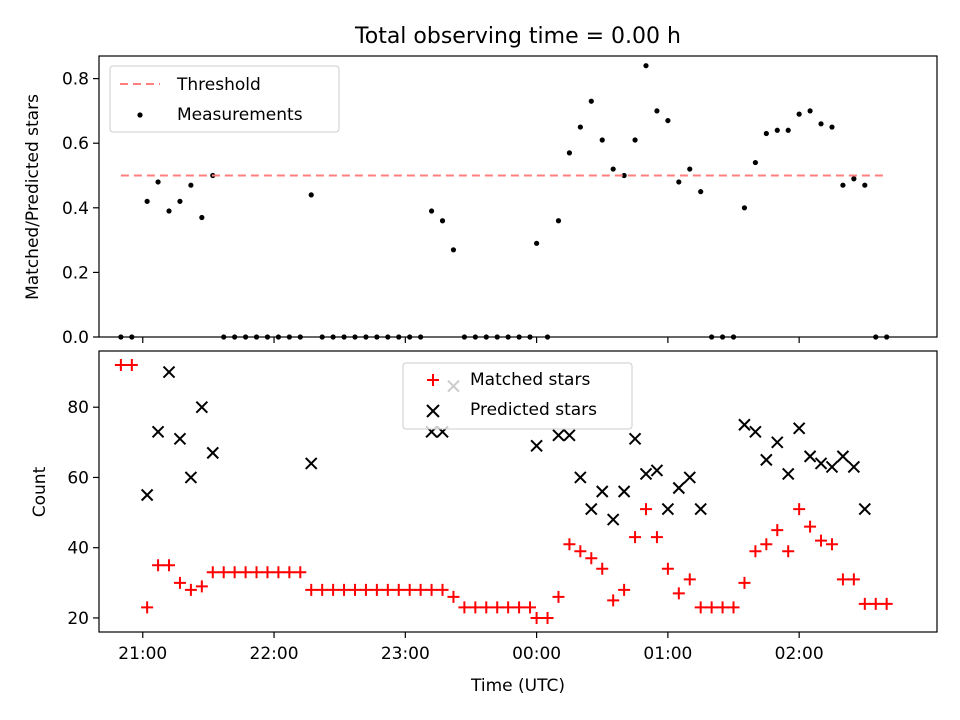  What do you see at coordinates (75, 338) in the screenshot?
I see `top-y-tick-label: 0.0` at bounding box center [75, 338].